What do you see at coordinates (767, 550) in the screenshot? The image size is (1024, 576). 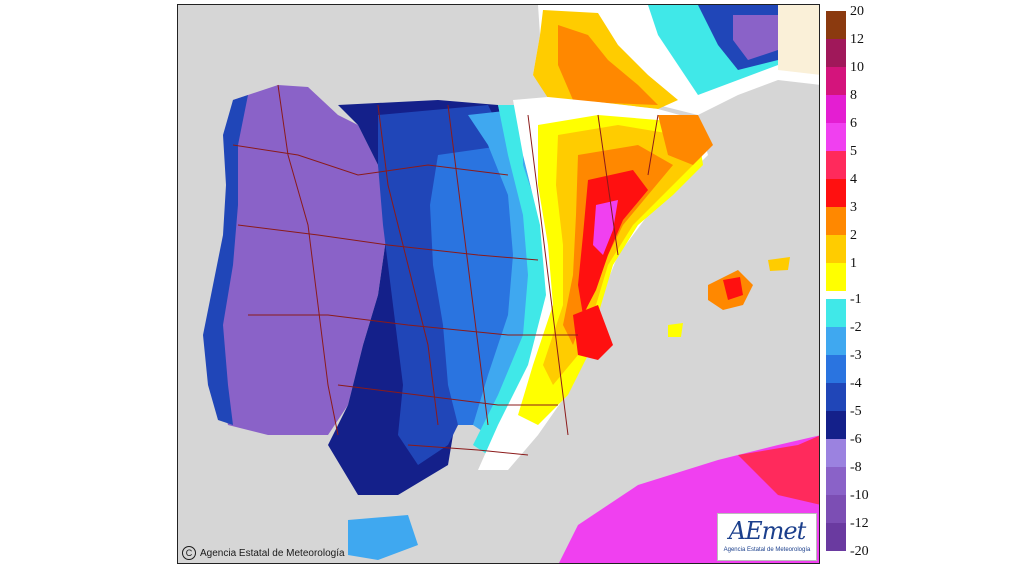 I see `logo-subtitle: Agencia Estatal de Meteorología` at bounding box center [767, 550].